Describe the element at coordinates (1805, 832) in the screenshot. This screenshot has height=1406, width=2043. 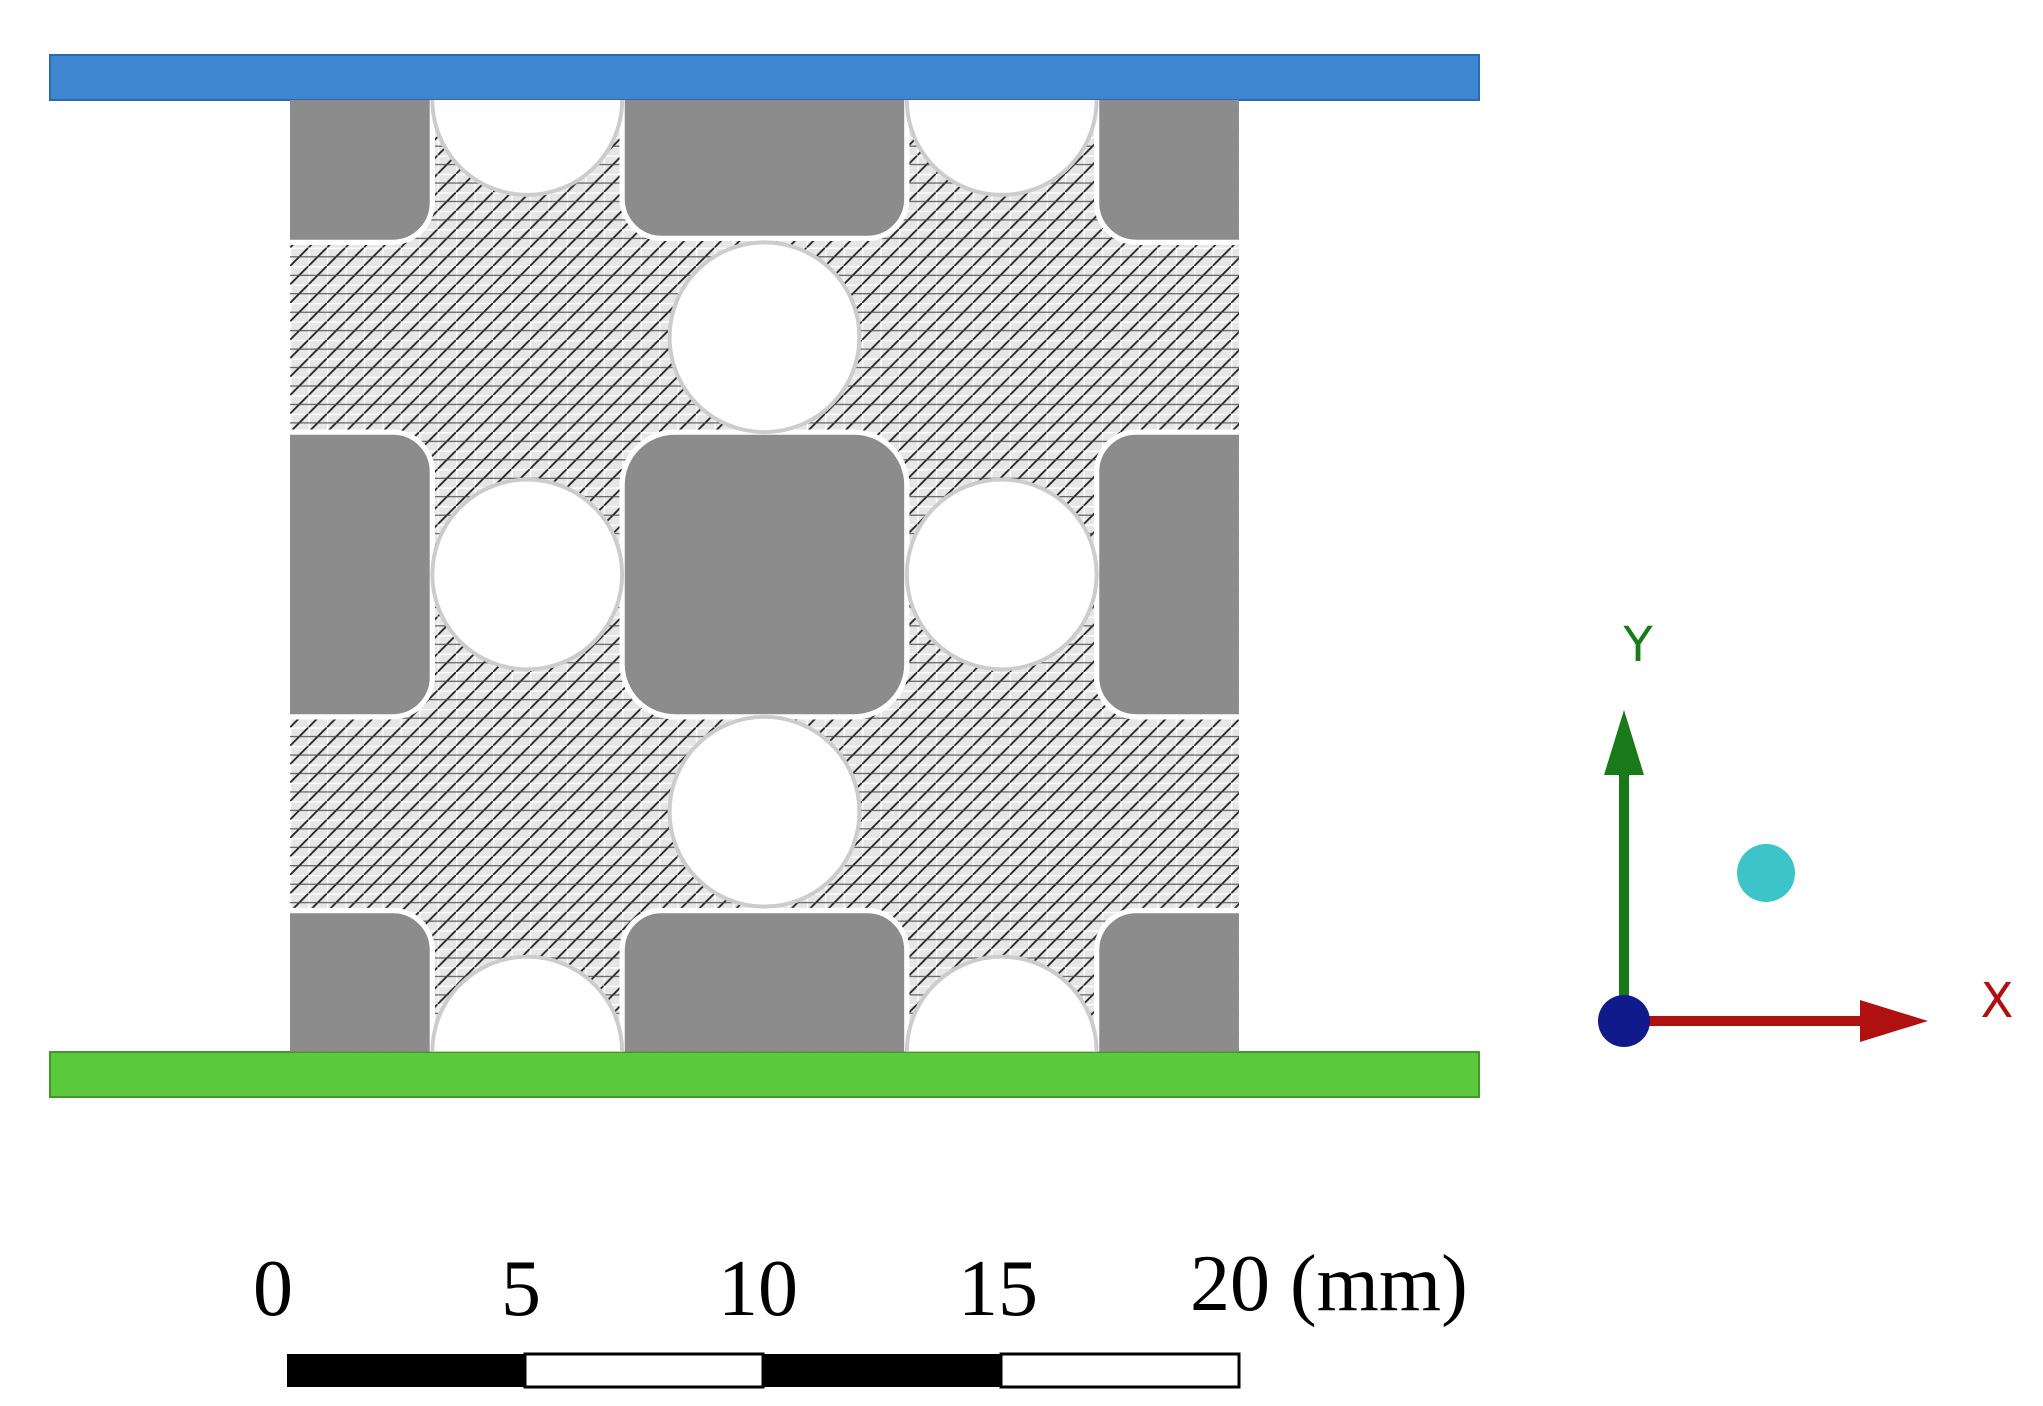
I see `axis-triad: Y X` at that location.